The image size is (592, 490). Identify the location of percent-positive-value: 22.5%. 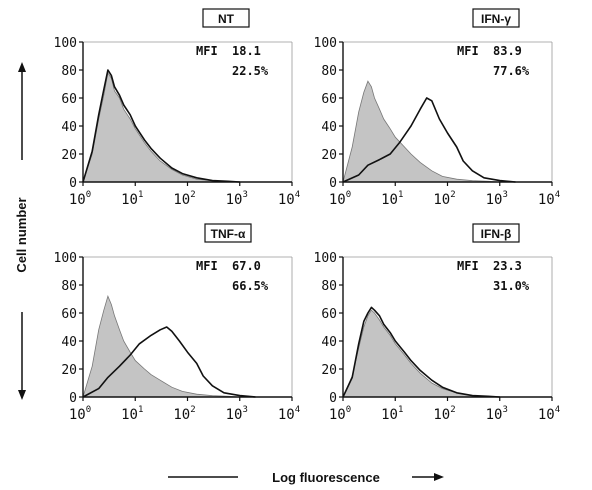
(250, 71).